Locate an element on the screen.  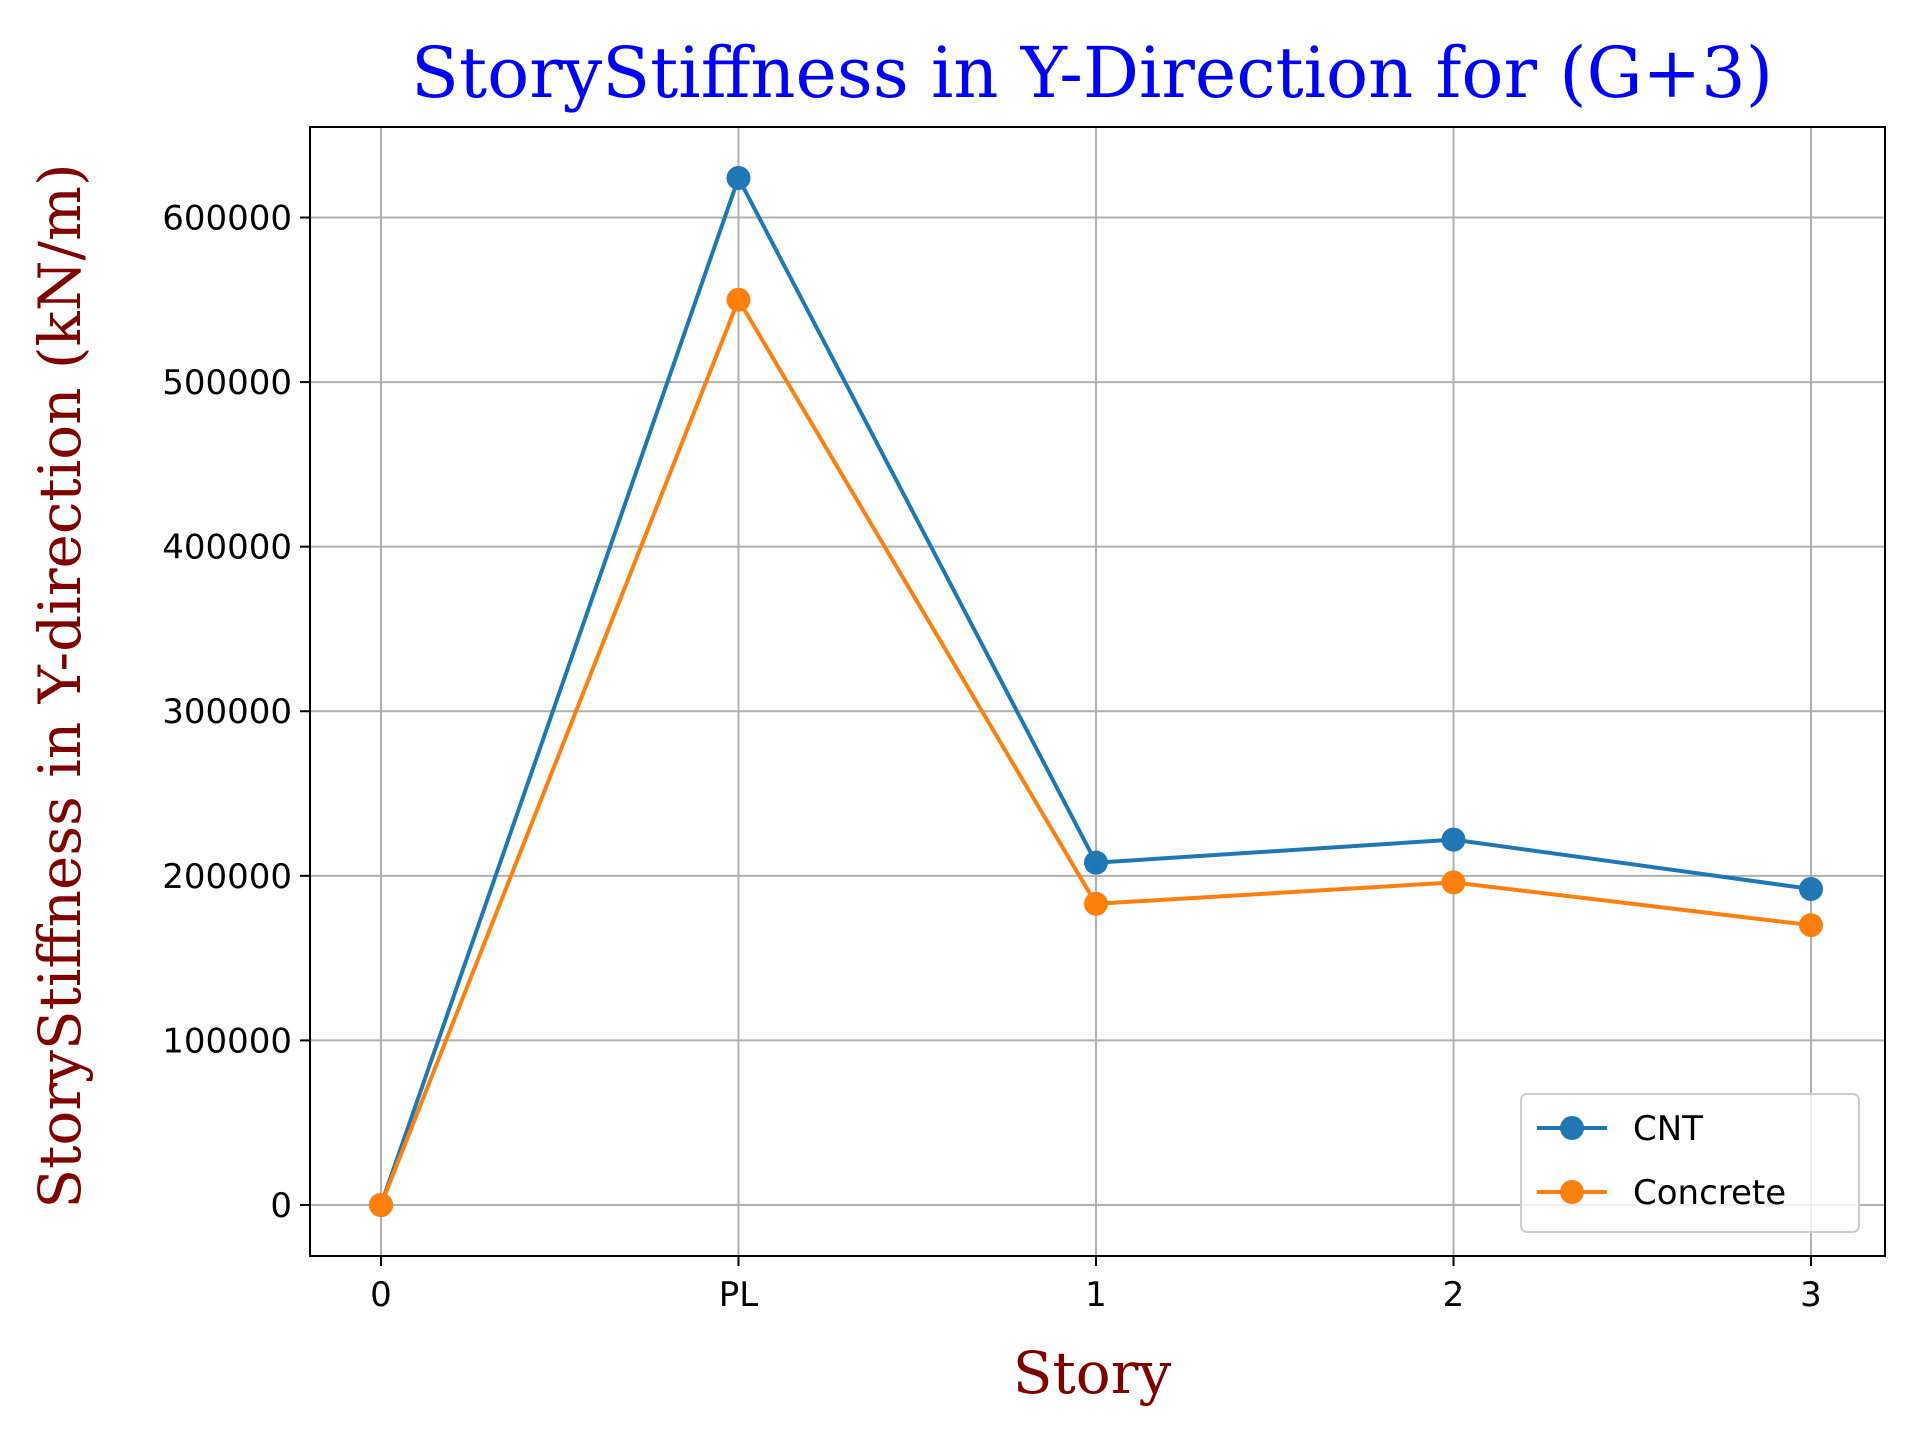
x-tick-label: PL is located at coordinates (739, 1295).